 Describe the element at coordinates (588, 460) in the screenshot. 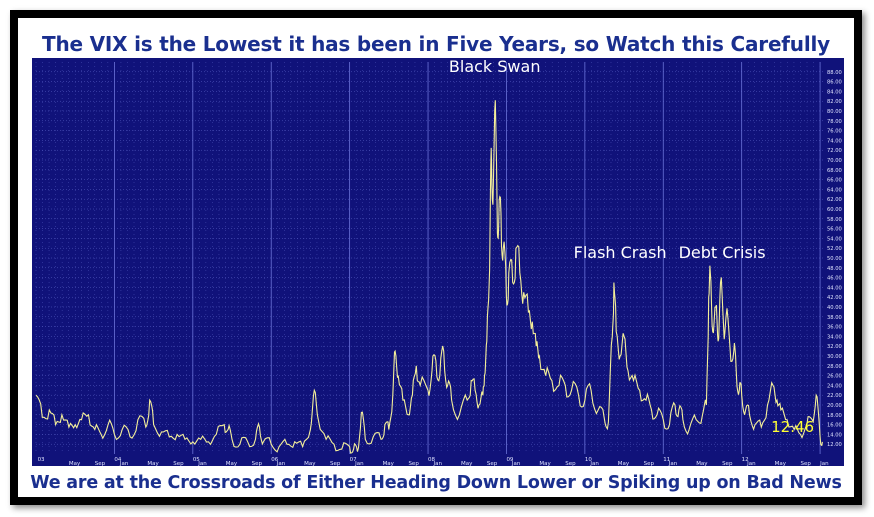

I see `x-tick-label: 10` at that location.